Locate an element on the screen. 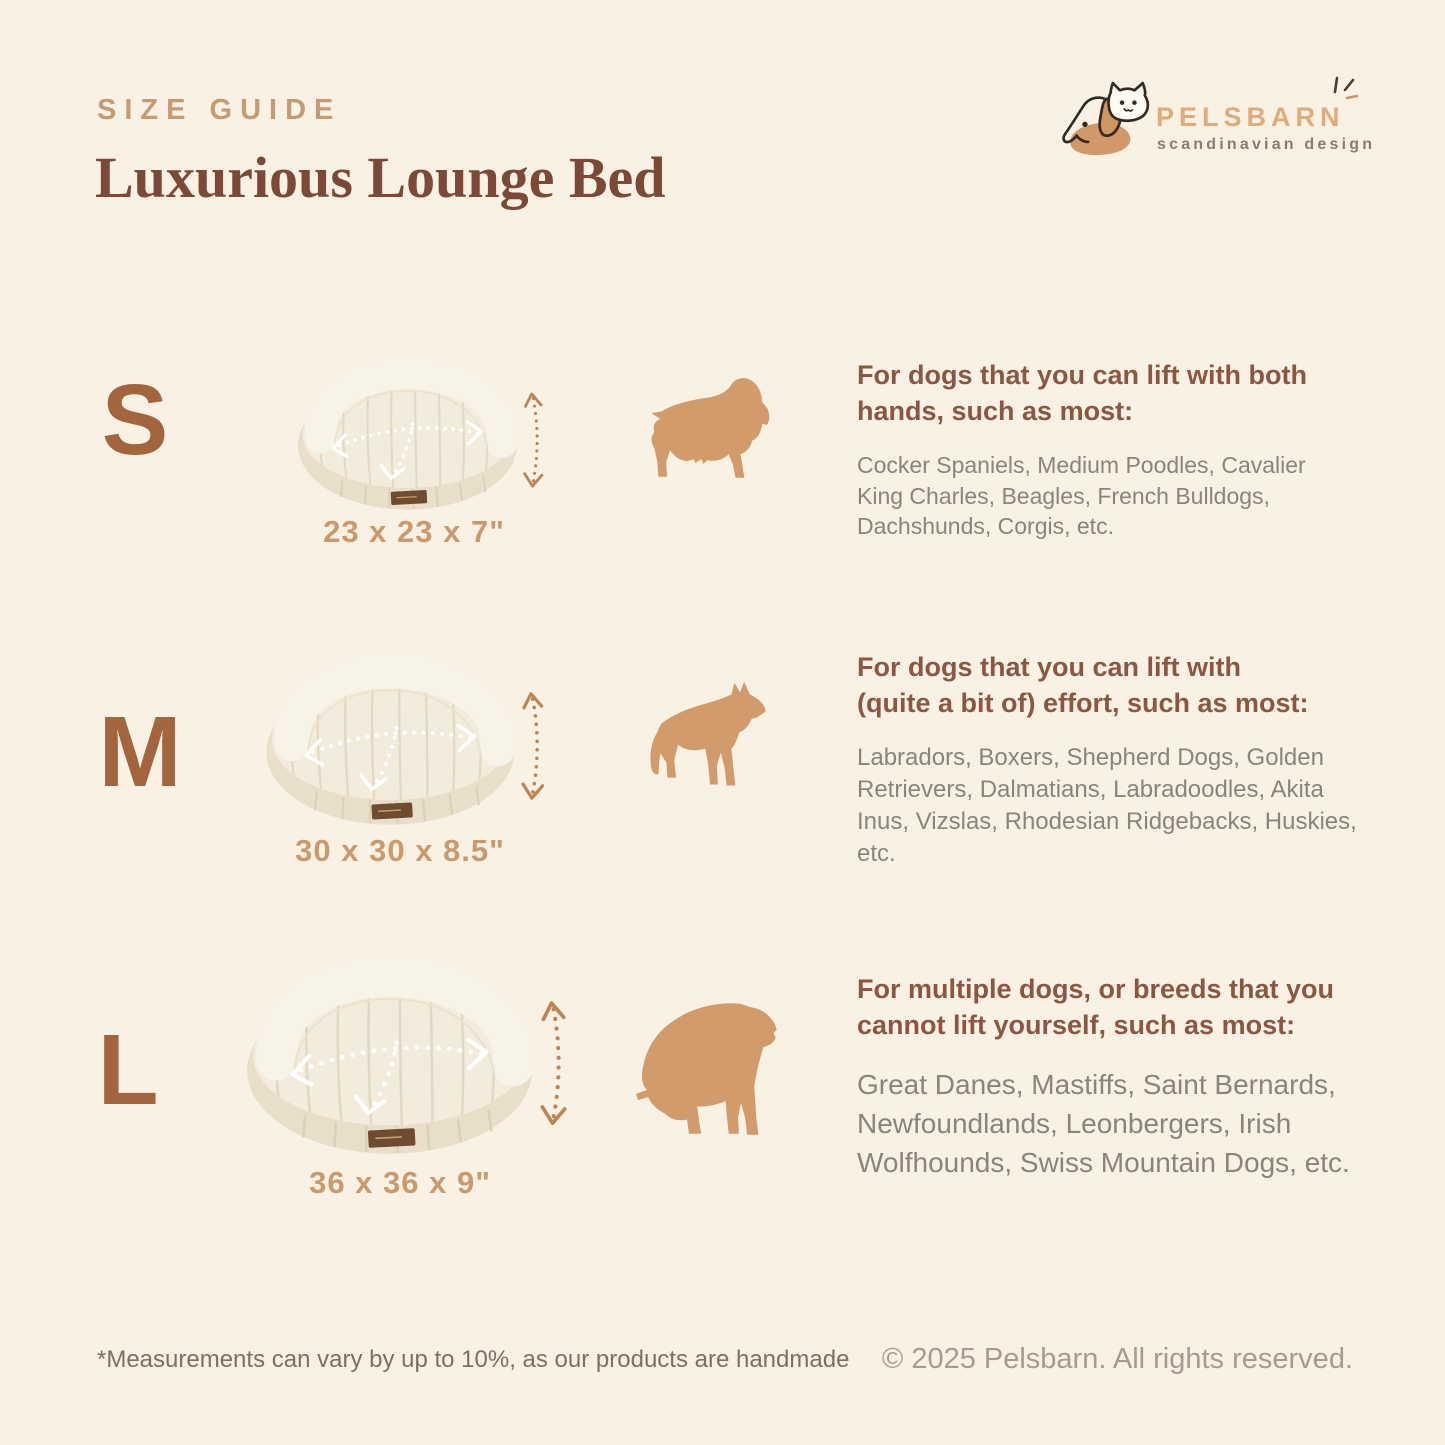  dog-and-cat-logo-icon is located at coordinates (1106, 118).